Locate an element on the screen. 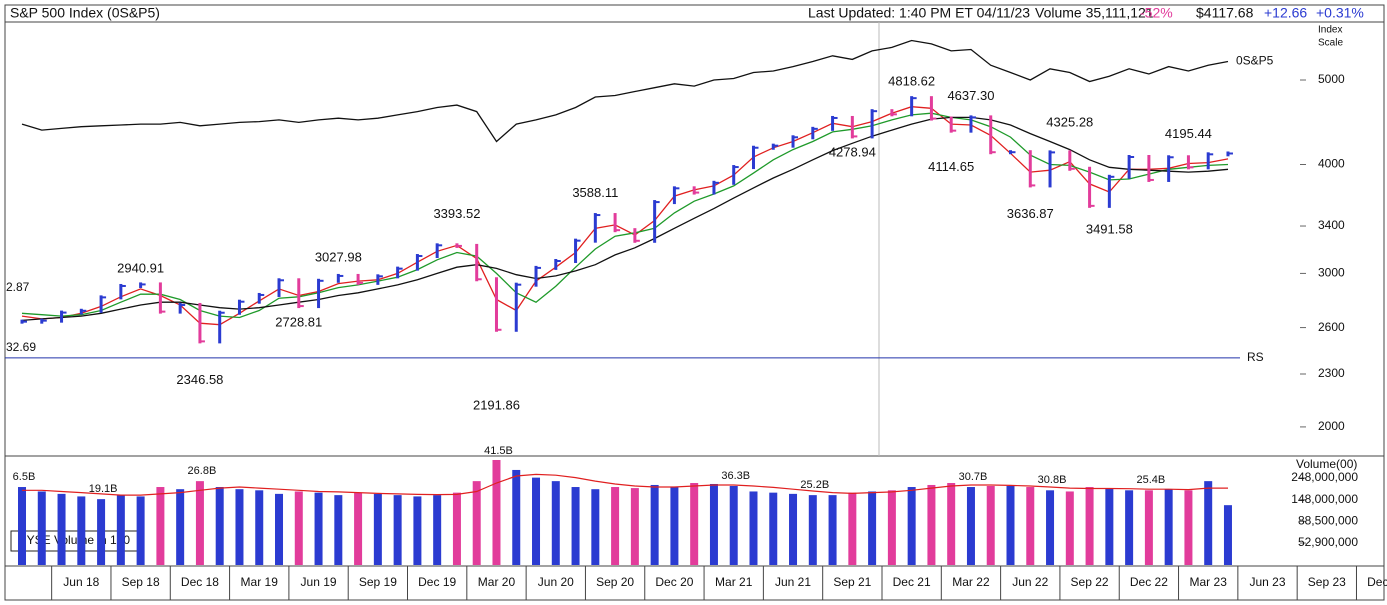 The image size is (1387, 605). x-tick-label: Sep 22 is located at coordinates (1090, 582).